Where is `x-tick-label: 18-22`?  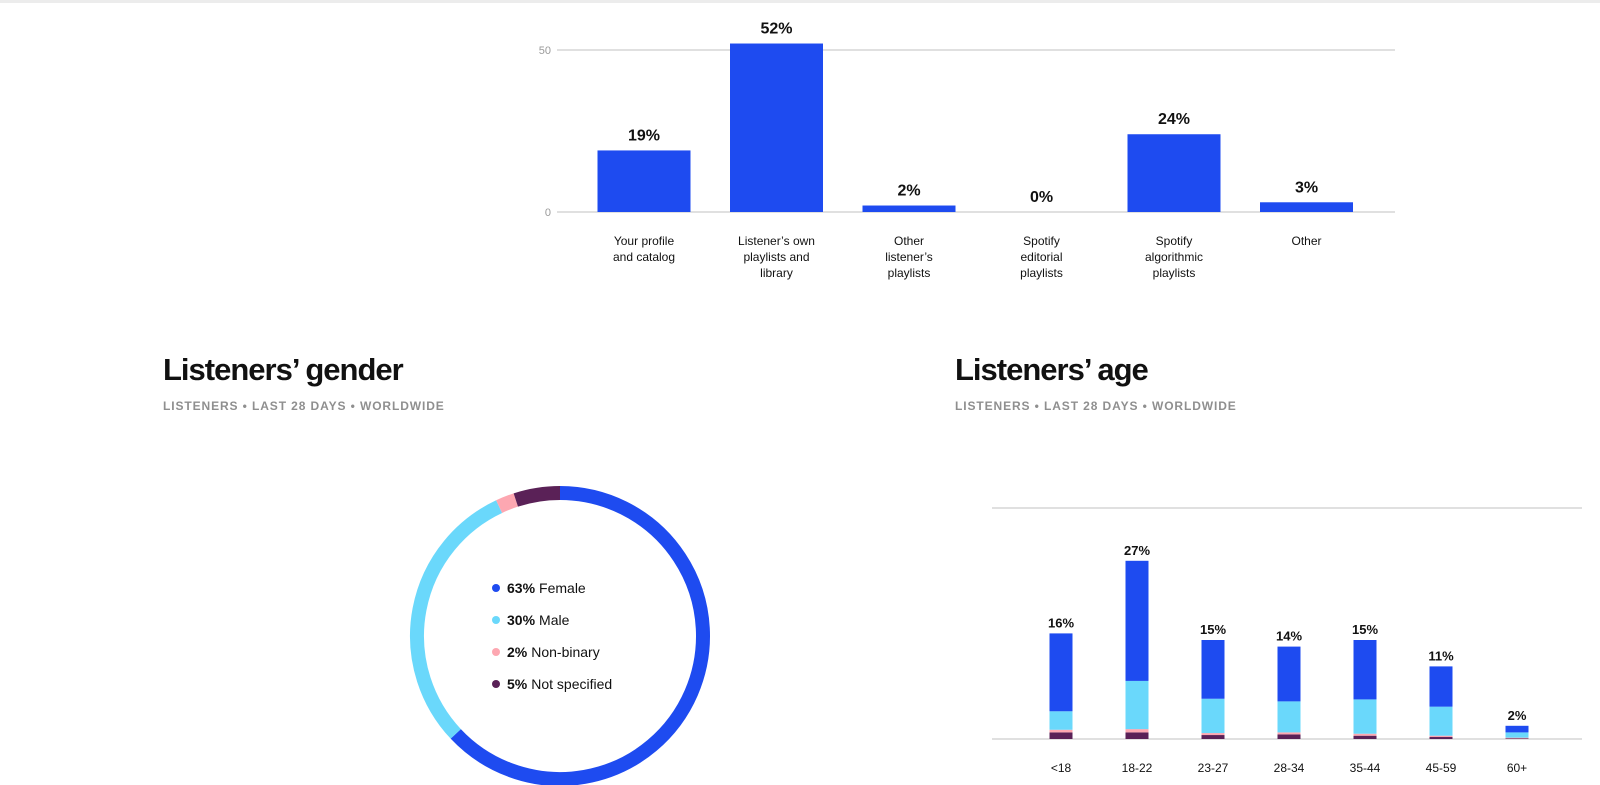 x-tick-label: 18-22 is located at coordinates (1137, 768).